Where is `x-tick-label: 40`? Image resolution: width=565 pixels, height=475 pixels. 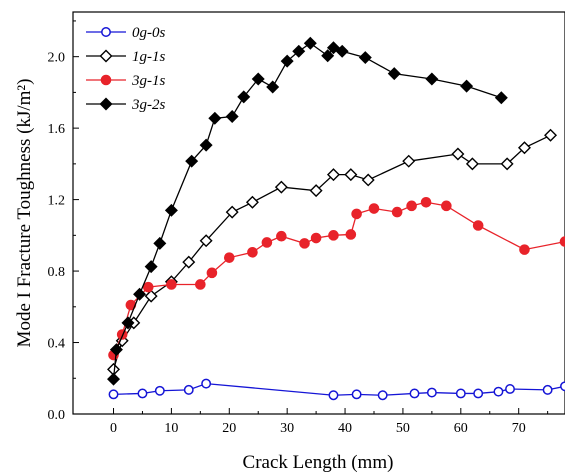 x-tick-label: 40 is located at coordinates (345, 428).